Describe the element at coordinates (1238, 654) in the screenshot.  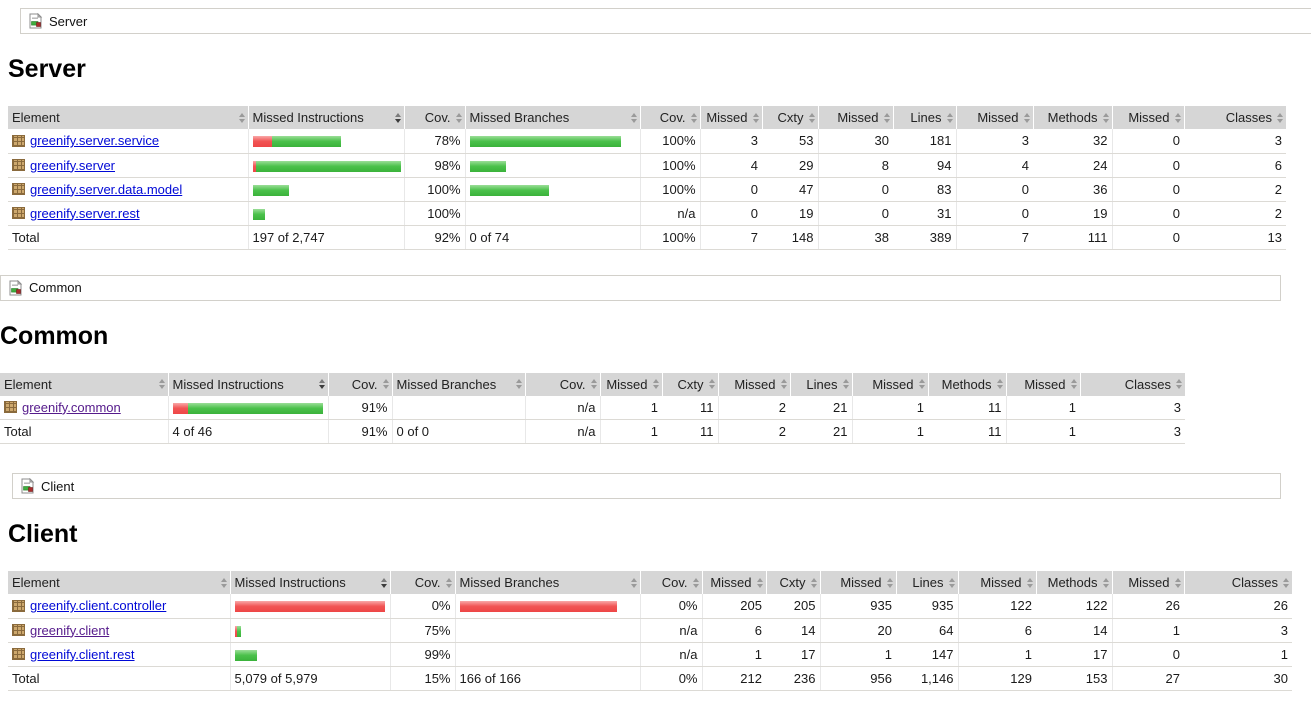
I see `classes-count: 1` at that location.